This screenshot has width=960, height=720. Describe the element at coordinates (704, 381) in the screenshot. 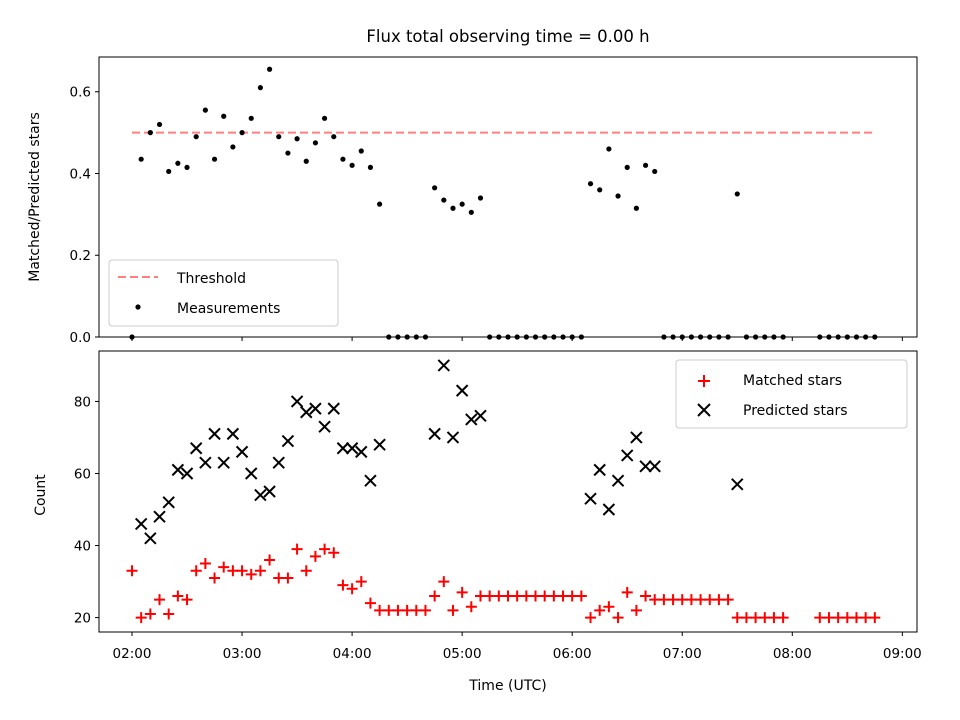

I see `legend-matched-swatch` at that location.